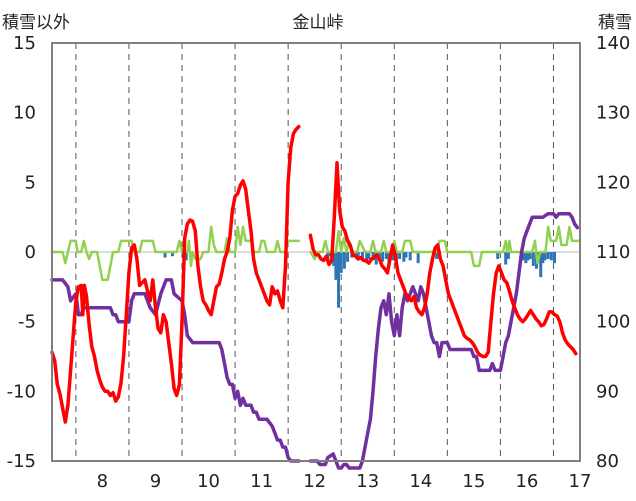 Image resolution: width=636 pixels, height=501 pixels. What do you see at coordinates (261, 481) in the screenshot?
I see `x-tick-label: 11` at bounding box center [261, 481].